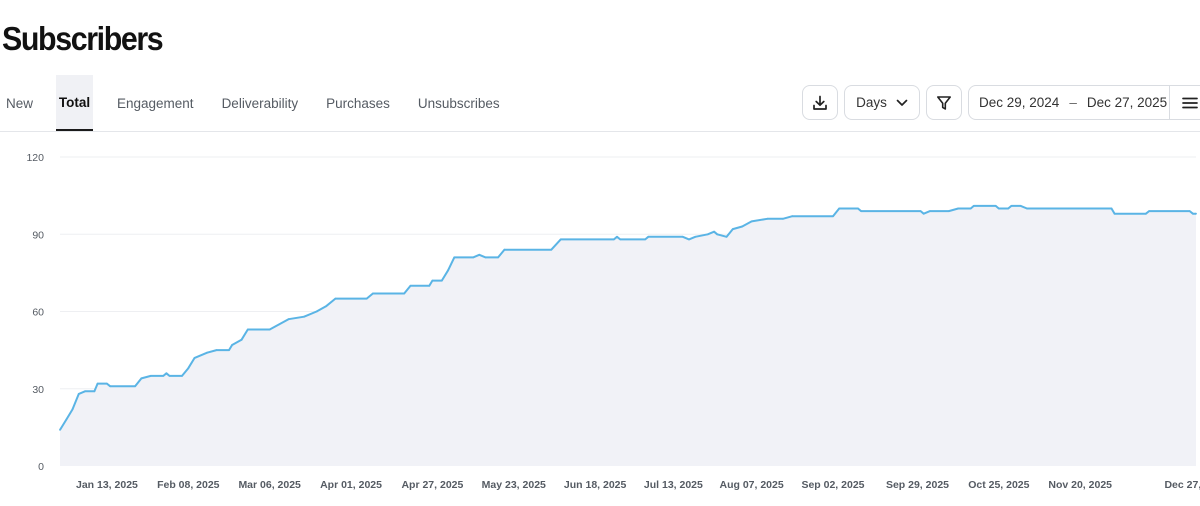 This screenshot has width=1200, height=506. Describe the element at coordinates (752, 485) in the screenshot. I see `x-tick-label: Aug 07, 2025` at that location.